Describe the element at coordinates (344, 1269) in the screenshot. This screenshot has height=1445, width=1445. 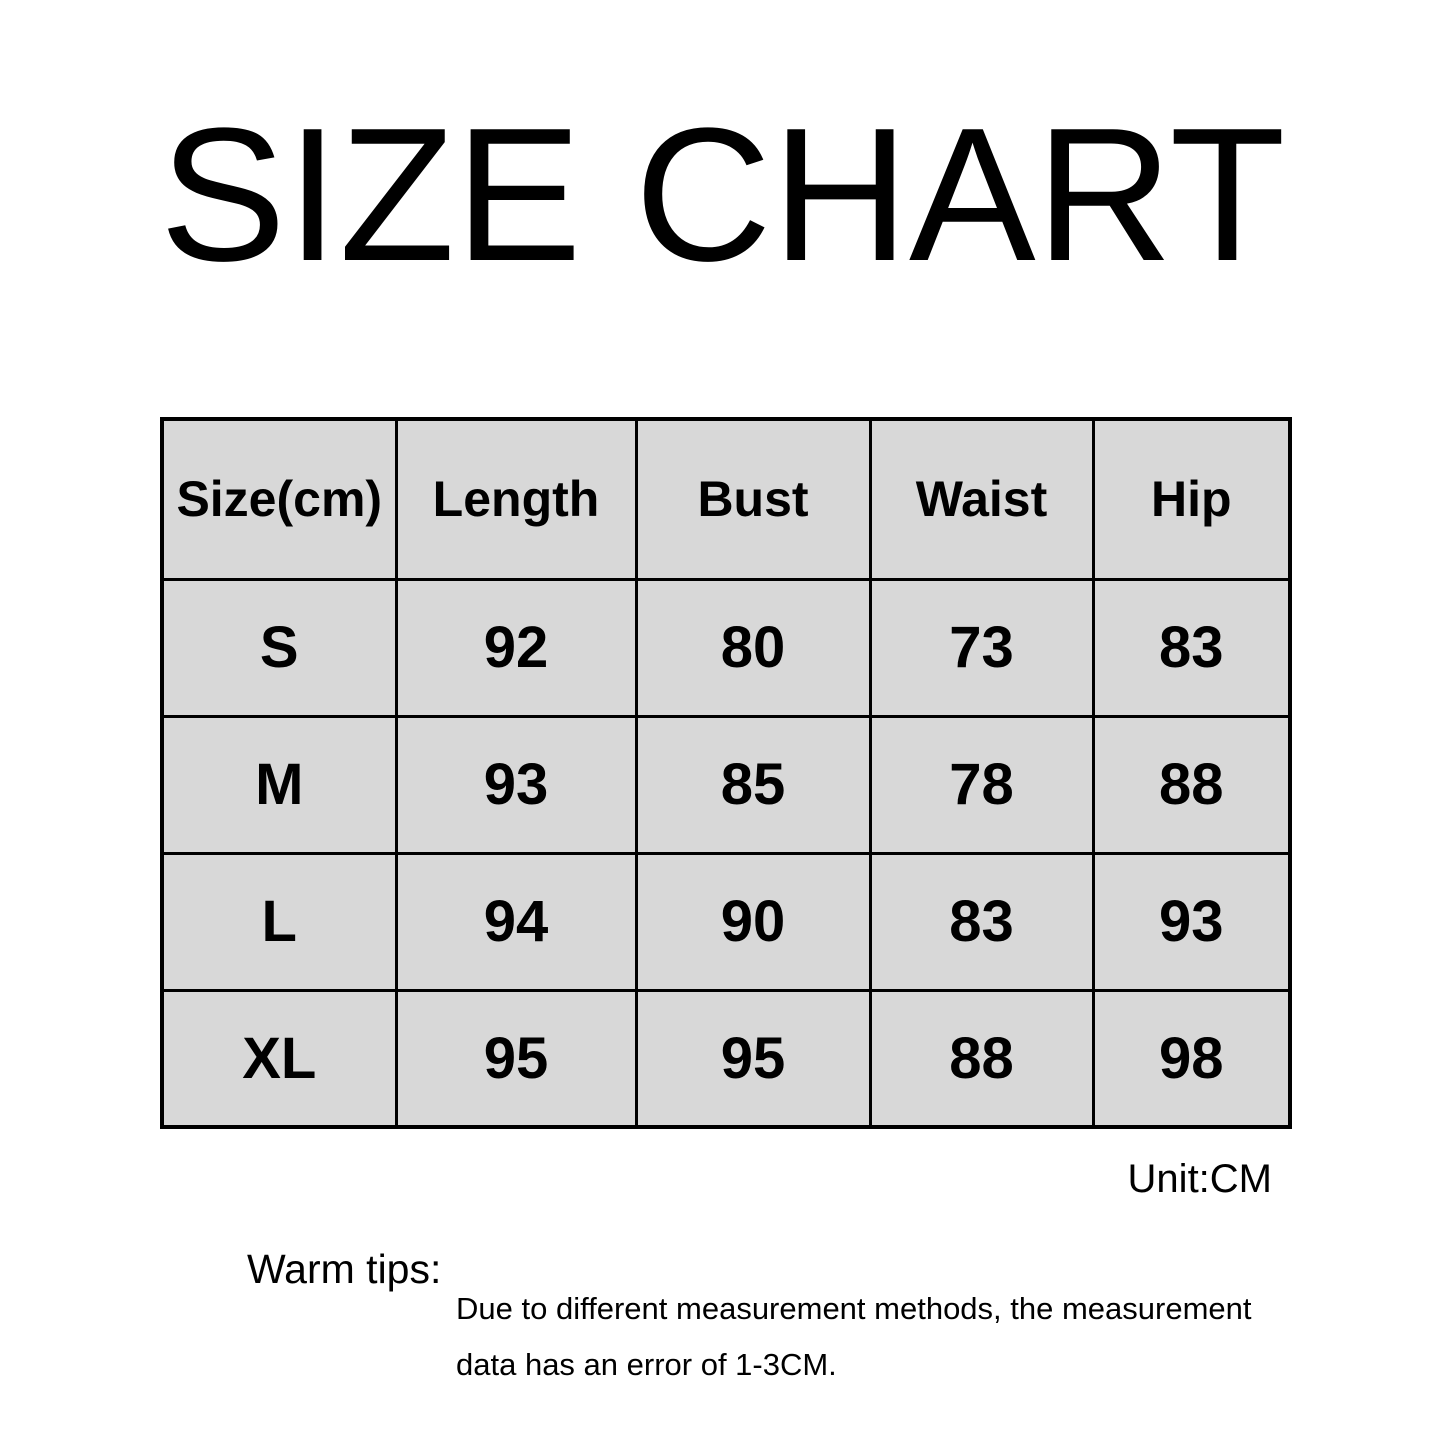
I see `warm-tips-label: Warm tips:` at that location.